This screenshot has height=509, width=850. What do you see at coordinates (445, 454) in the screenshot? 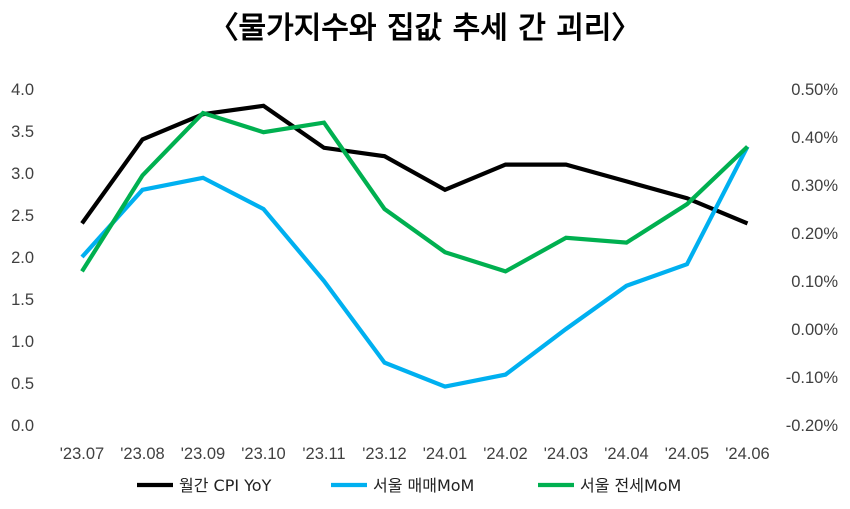
I see `x-tick-label: '24.01` at bounding box center [445, 454].